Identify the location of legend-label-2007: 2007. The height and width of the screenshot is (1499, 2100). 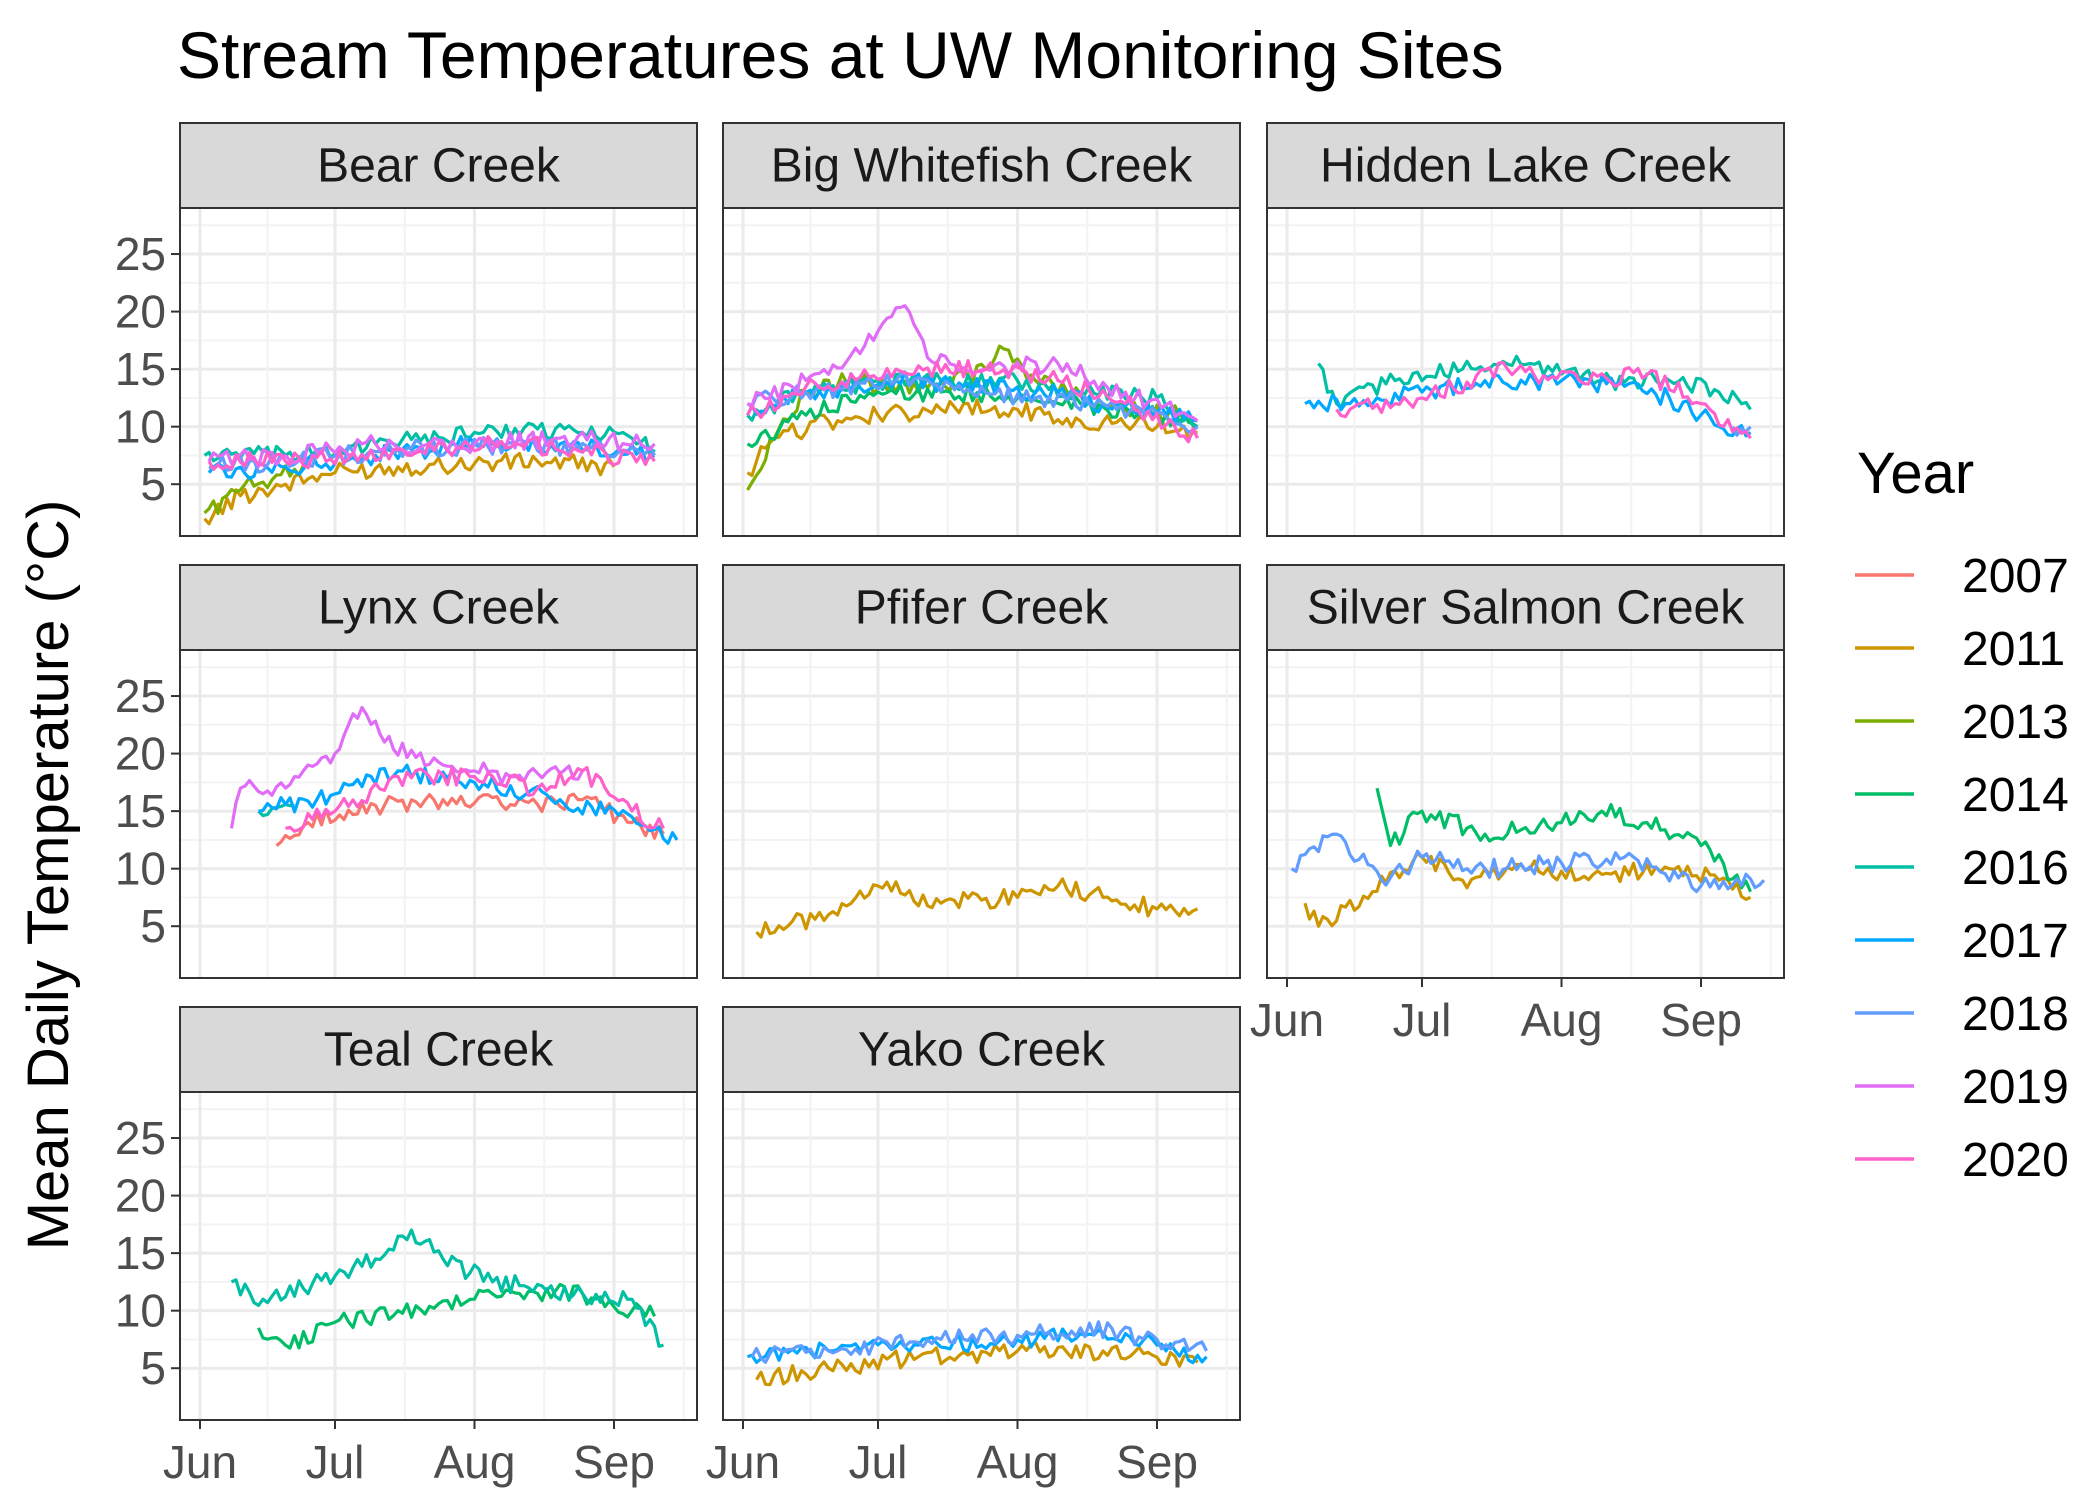
(2015, 576).